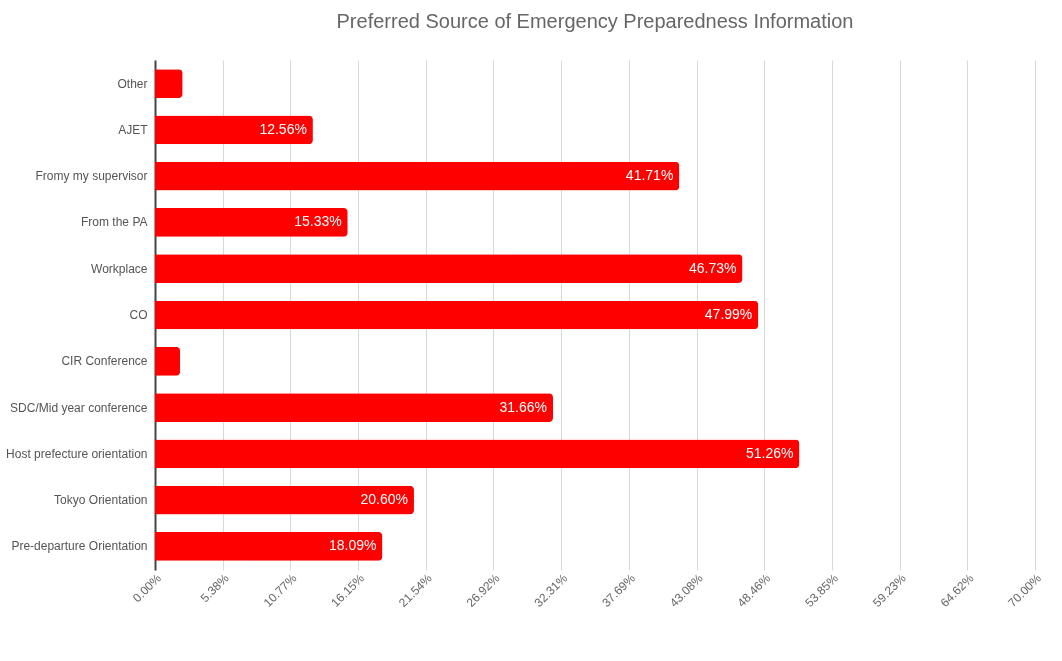  I want to click on data-label: 51.26%, so click(769, 452).